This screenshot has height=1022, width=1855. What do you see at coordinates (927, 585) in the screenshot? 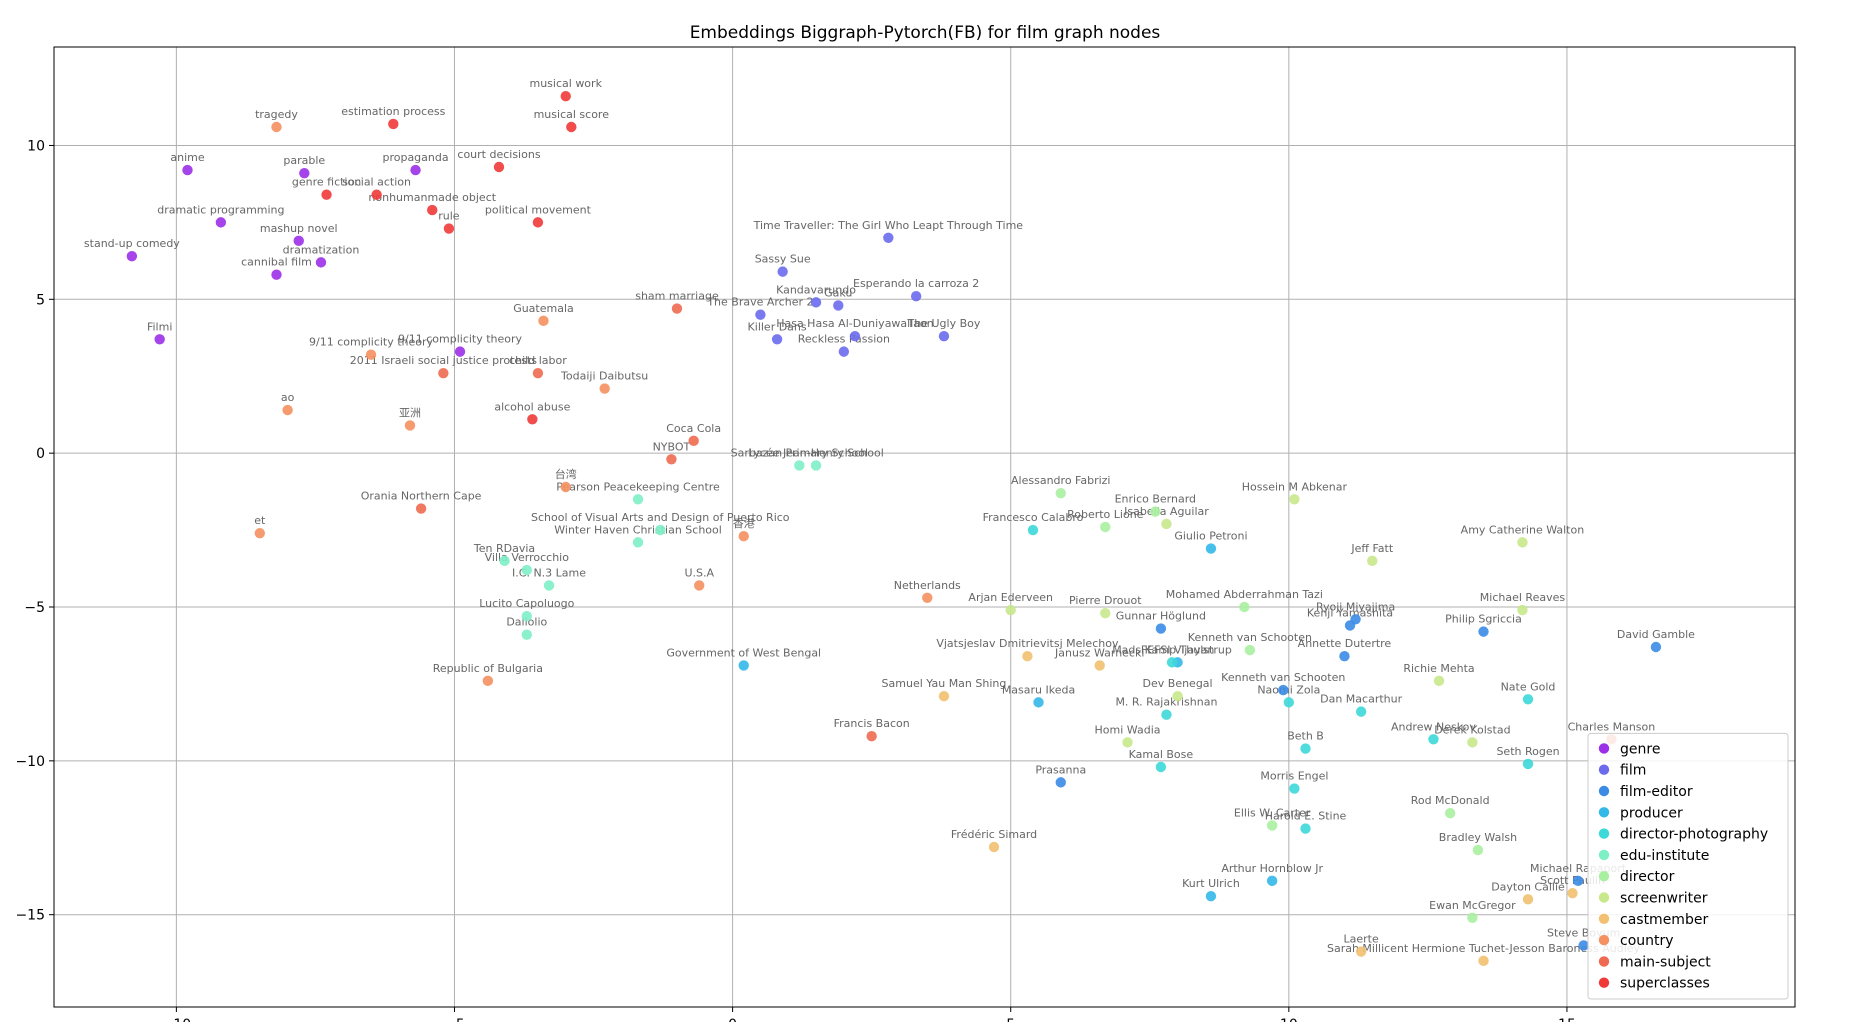
I see `point-label: Netherlands` at bounding box center [927, 585].